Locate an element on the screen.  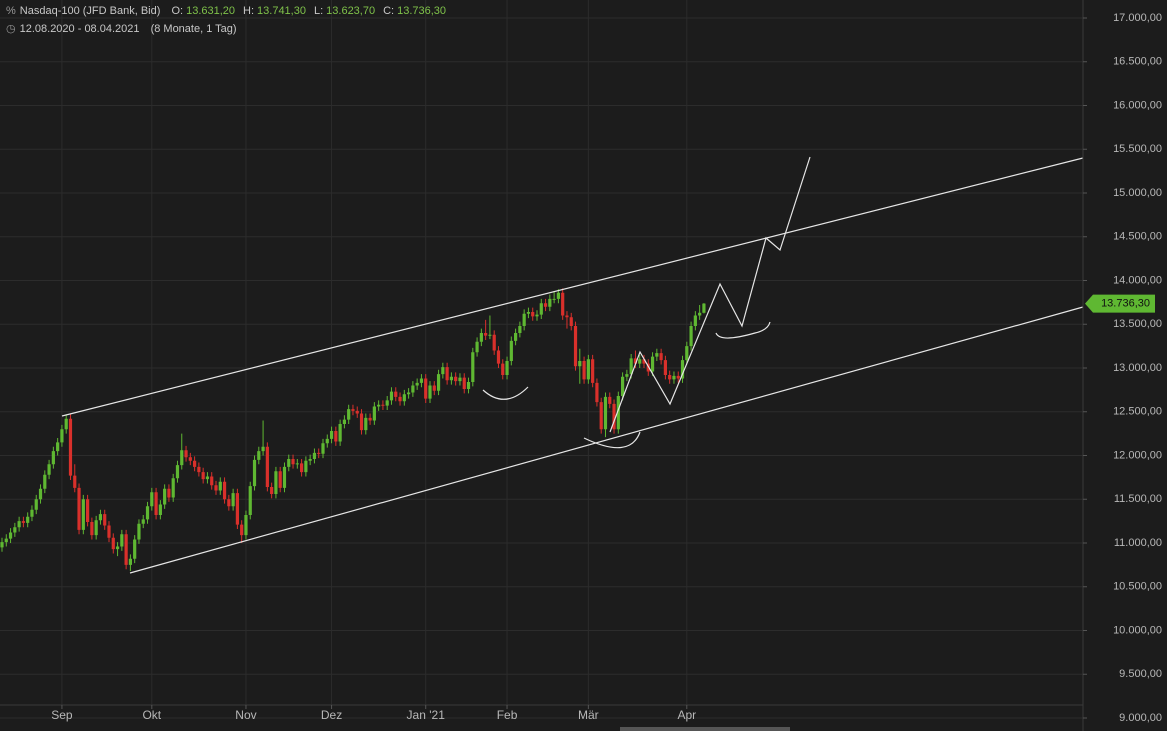
y-tick-label: 11.000,00 is located at coordinates (1138, 543).